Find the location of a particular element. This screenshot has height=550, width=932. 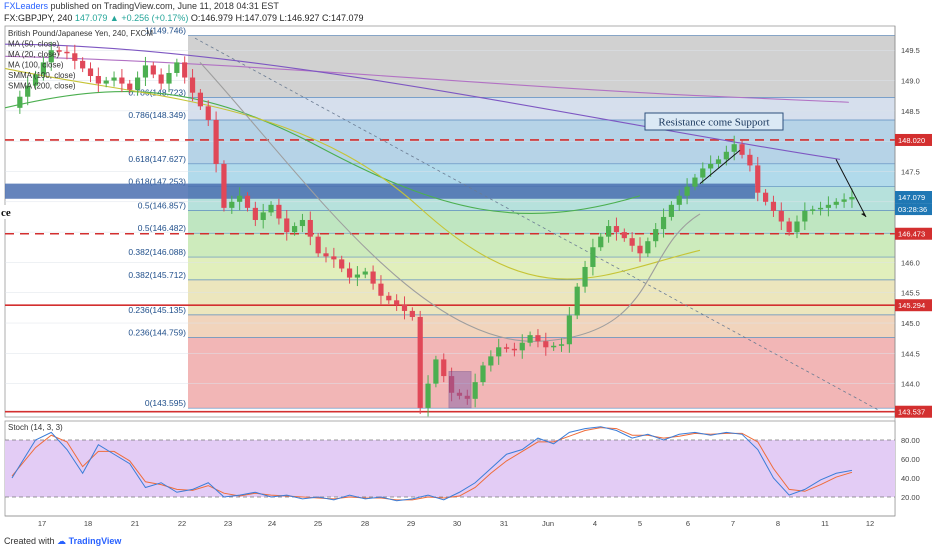

price-label-text: 143.537 is located at coordinates (911, 412).